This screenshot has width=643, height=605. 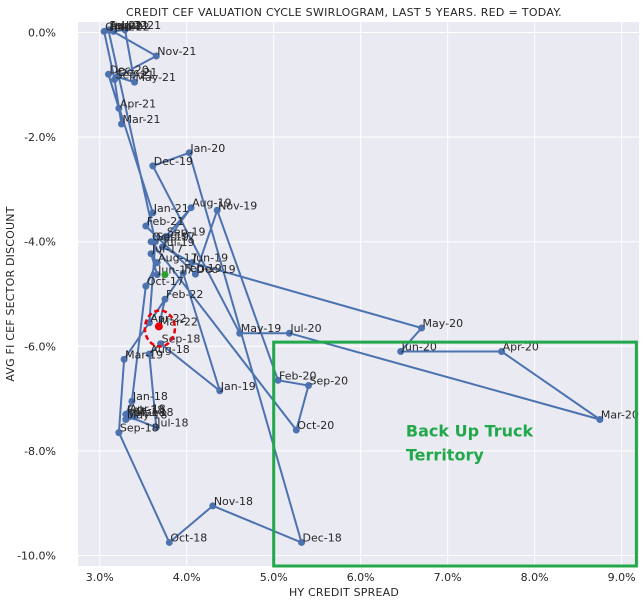 I want to click on point-label: Jun-21, so click(x=143, y=25).